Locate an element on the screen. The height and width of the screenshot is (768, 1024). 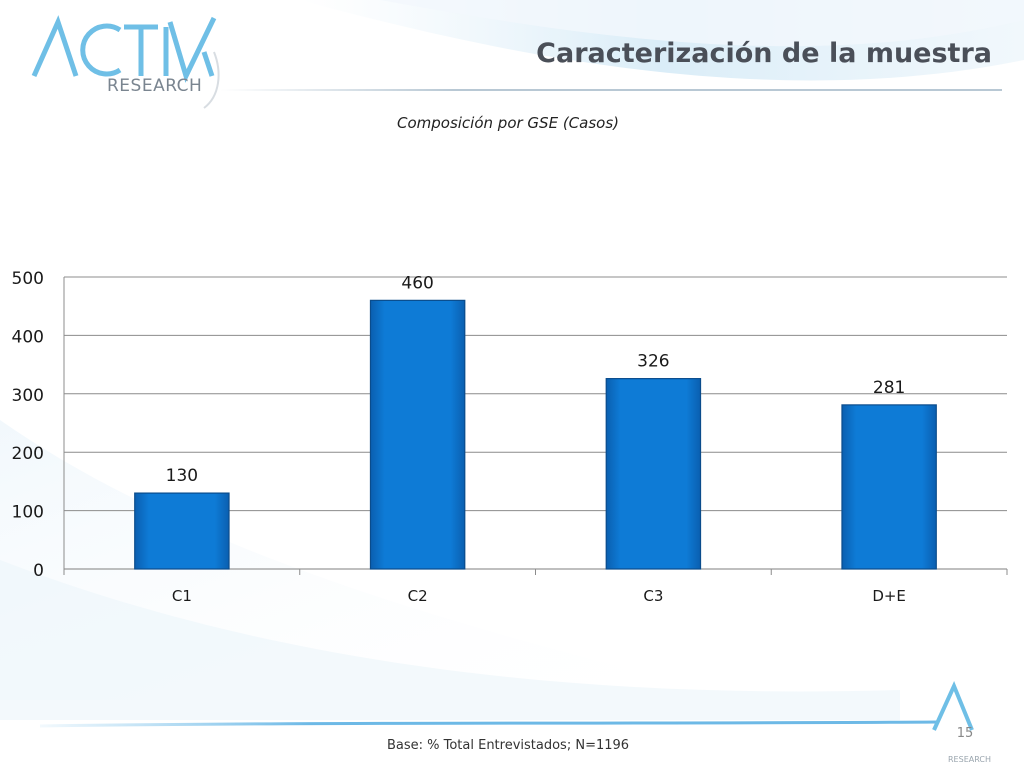
y-tick-label: 500 is located at coordinates (28, 279).